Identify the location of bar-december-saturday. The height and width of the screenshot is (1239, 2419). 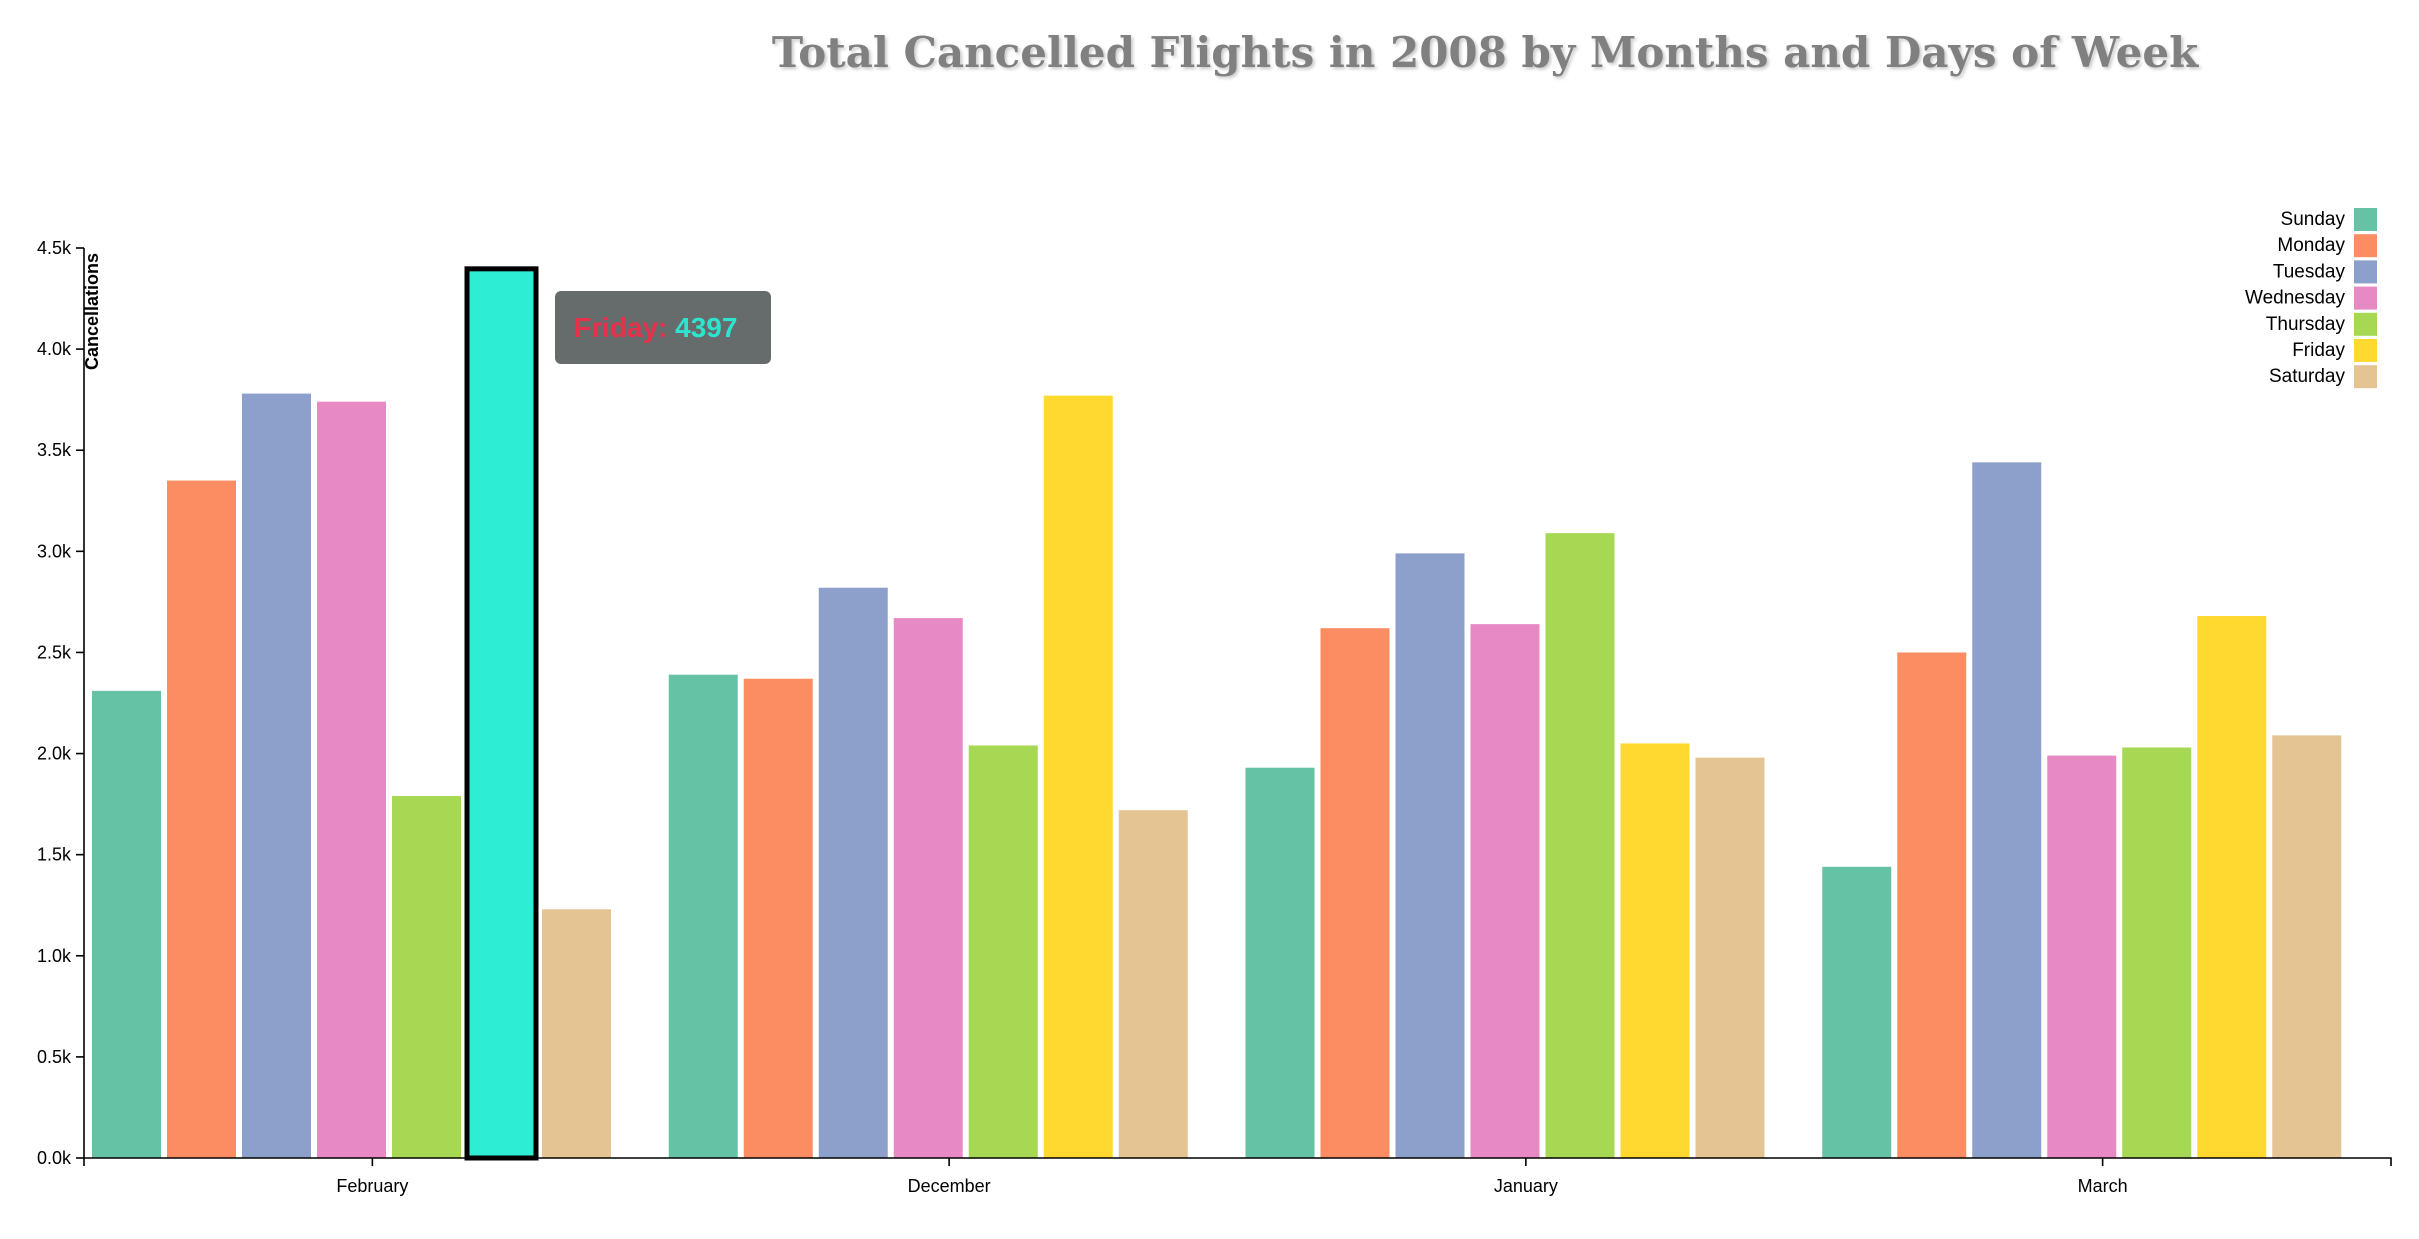
(1153, 984).